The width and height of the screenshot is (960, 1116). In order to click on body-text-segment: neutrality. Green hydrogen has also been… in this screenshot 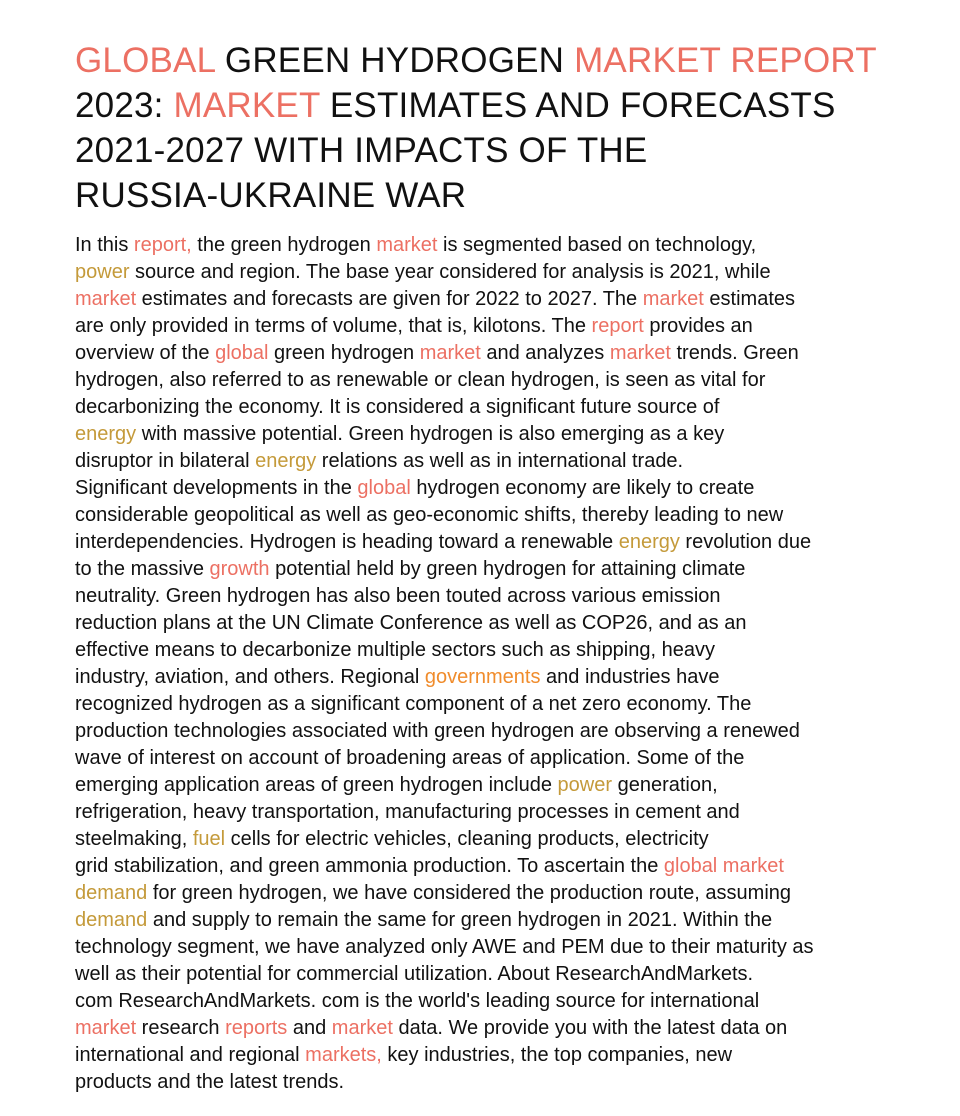, I will do `click(398, 596)`.